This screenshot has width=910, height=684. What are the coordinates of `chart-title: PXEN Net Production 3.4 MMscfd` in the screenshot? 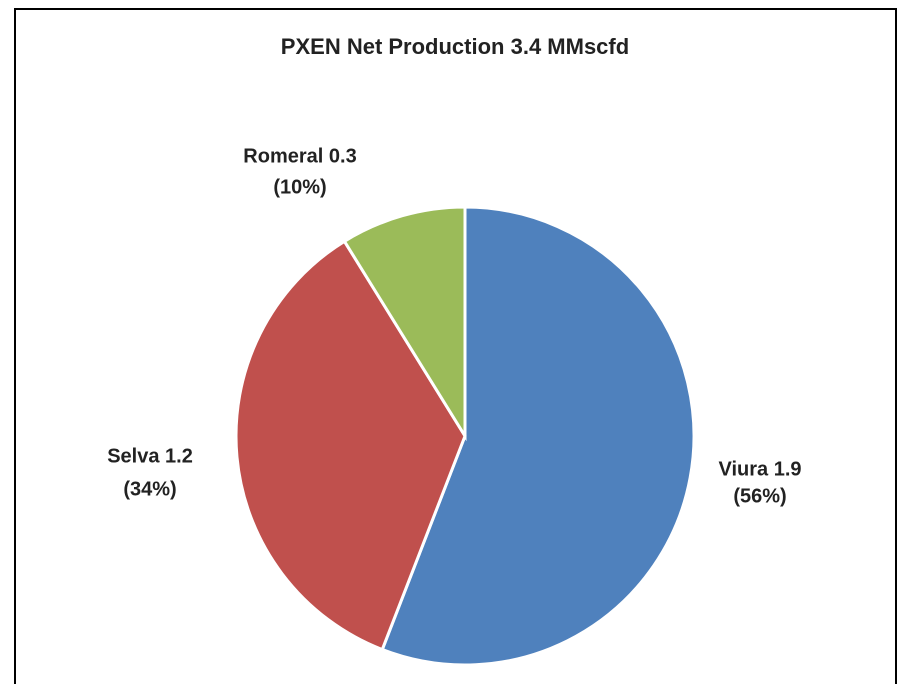 It's located at (455, 46).